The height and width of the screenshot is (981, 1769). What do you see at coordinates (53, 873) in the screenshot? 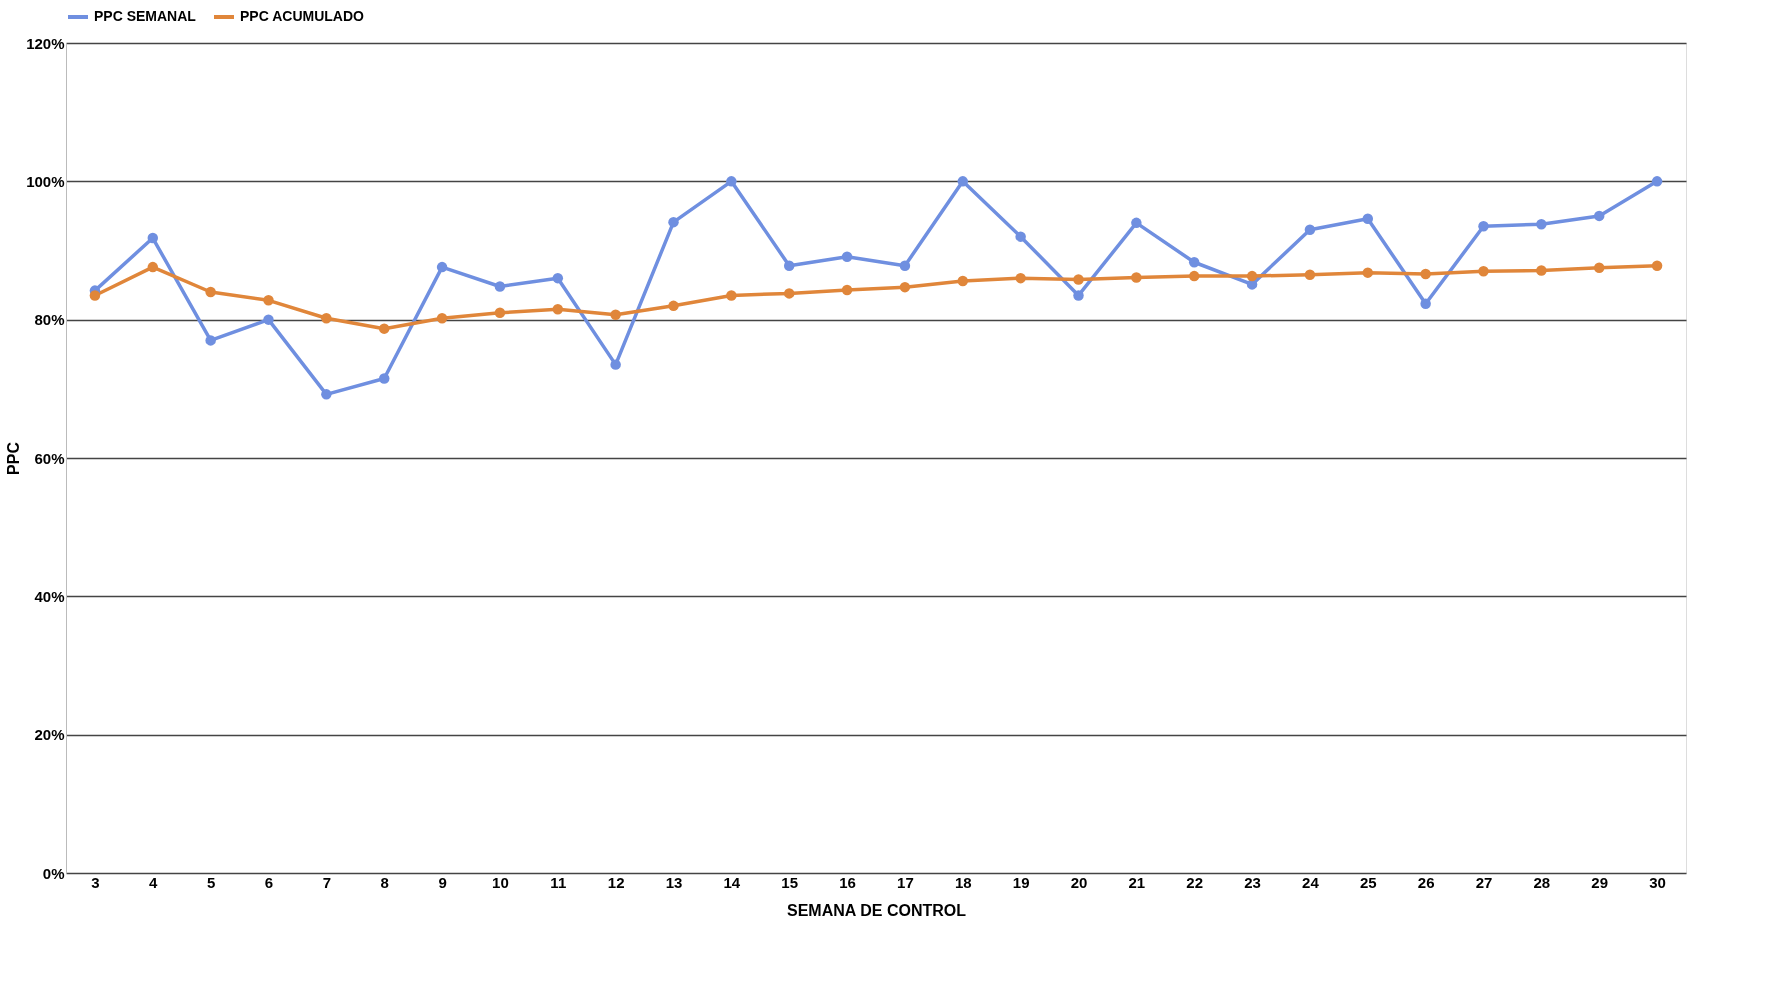
I see `y-tick-label: 0%` at bounding box center [53, 873].